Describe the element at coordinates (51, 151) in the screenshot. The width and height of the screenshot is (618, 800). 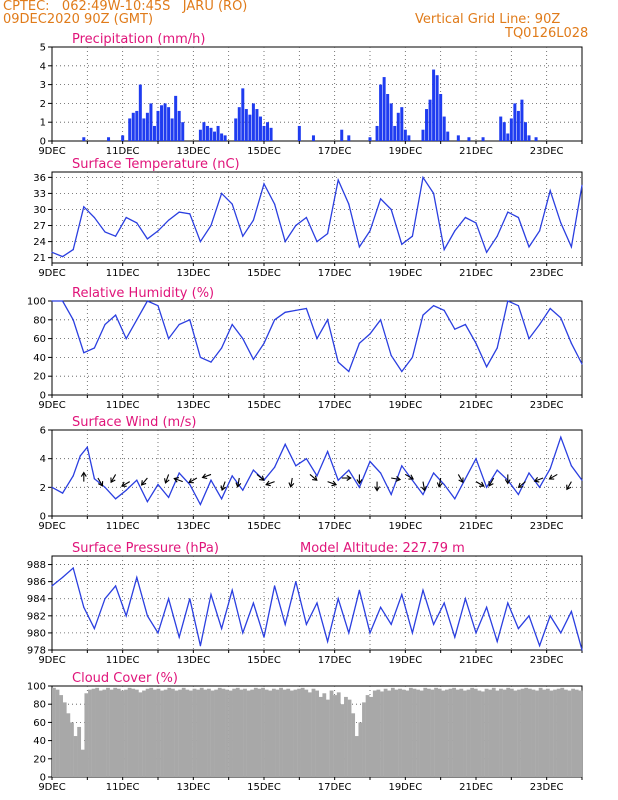
I see `x-tick-label: 9DEC` at that location.